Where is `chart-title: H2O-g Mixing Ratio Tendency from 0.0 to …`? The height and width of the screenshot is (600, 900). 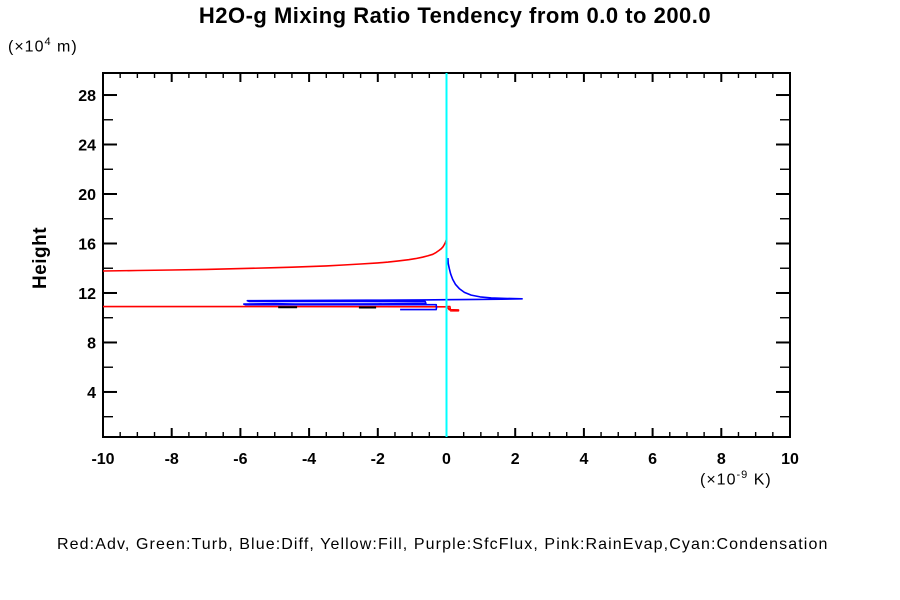
chart-title: H2O-g Mixing Ratio Tendency from 0.0 to … is located at coordinates (455, 15).